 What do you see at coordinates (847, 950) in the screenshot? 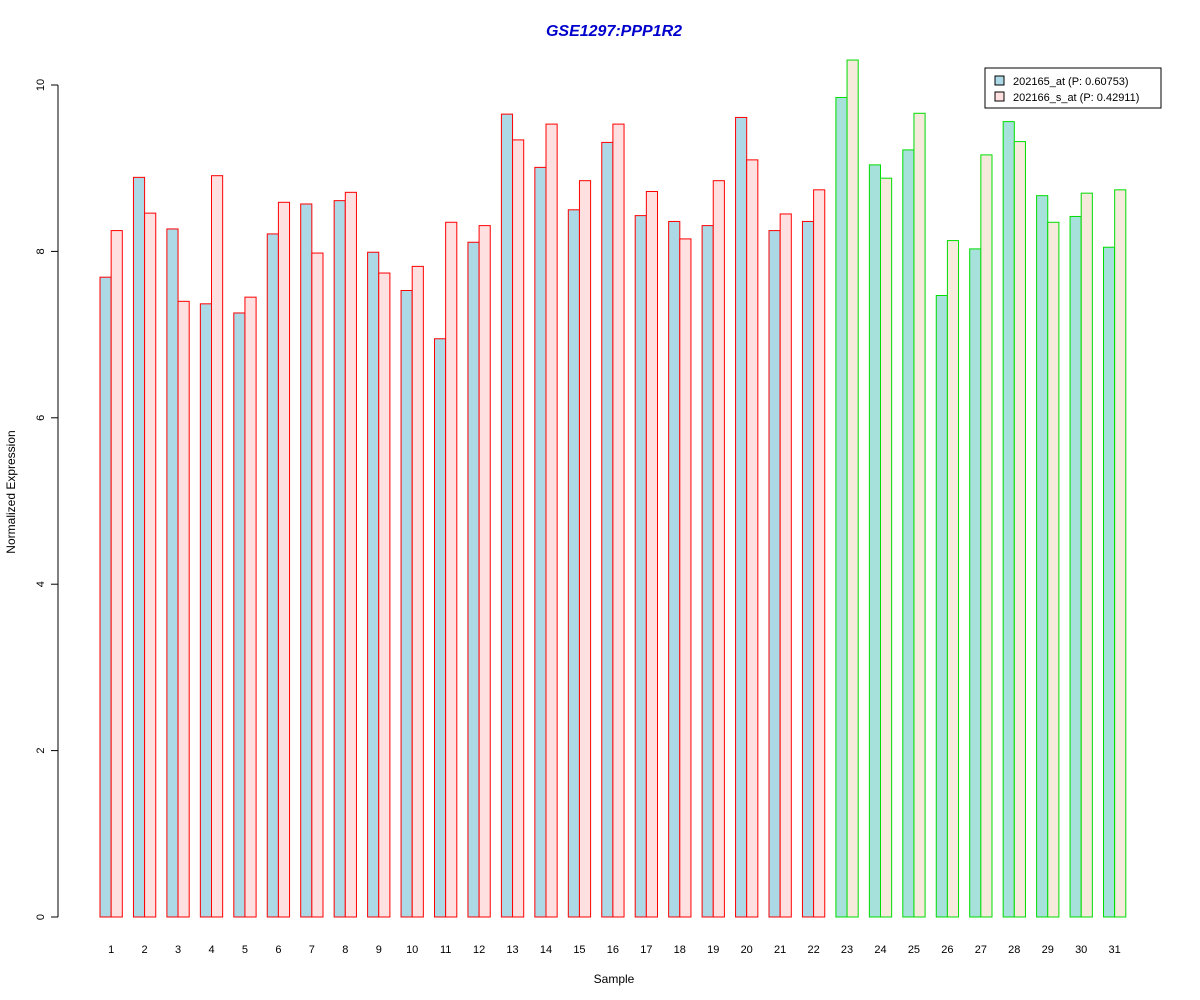
I see `x-tick-label-23: 23` at bounding box center [847, 950].